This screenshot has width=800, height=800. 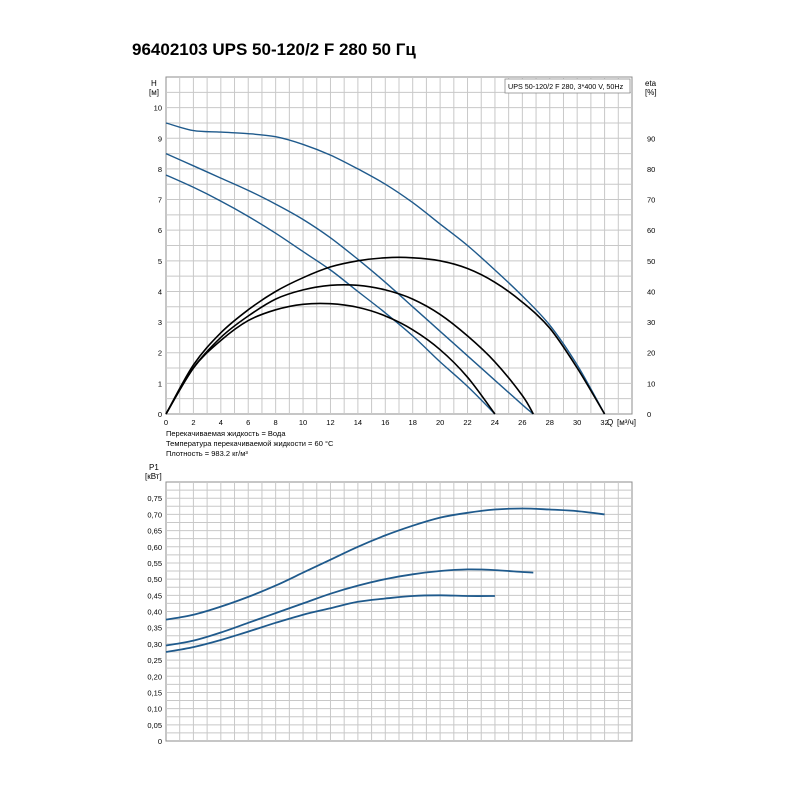 I want to click on x-tick-label: 24, so click(x=495, y=422).